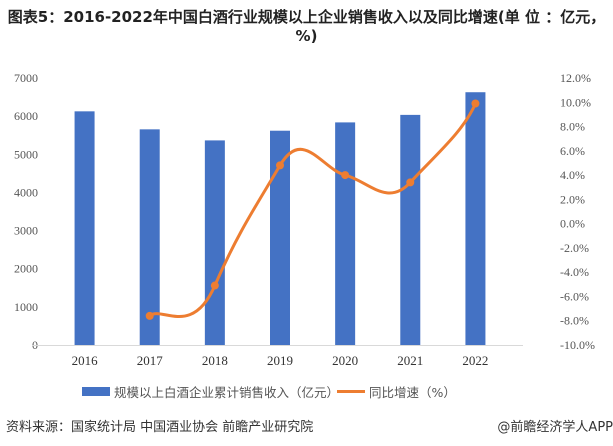 Image resolution: width=613 pixels, height=446 pixels. What do you see at coordinates (214, 285) in the screenshot?
I see `growth-point-2018` at bounding box center [214, 285].